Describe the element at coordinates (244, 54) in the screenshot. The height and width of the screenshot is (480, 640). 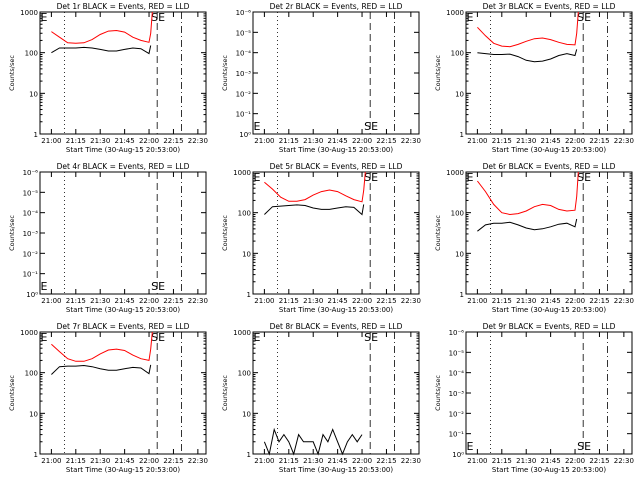
I see `y-tick-label: 10⁻⁴` at that location.